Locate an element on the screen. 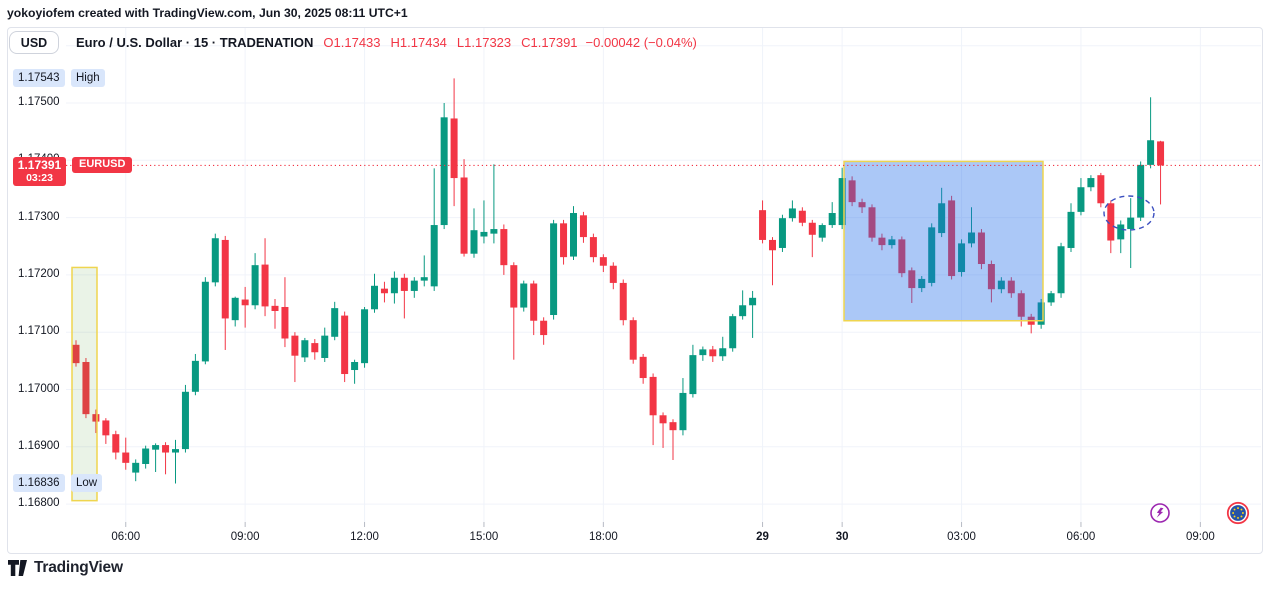  bar-countdown: 03:23 is located at coordinates (39, 178).